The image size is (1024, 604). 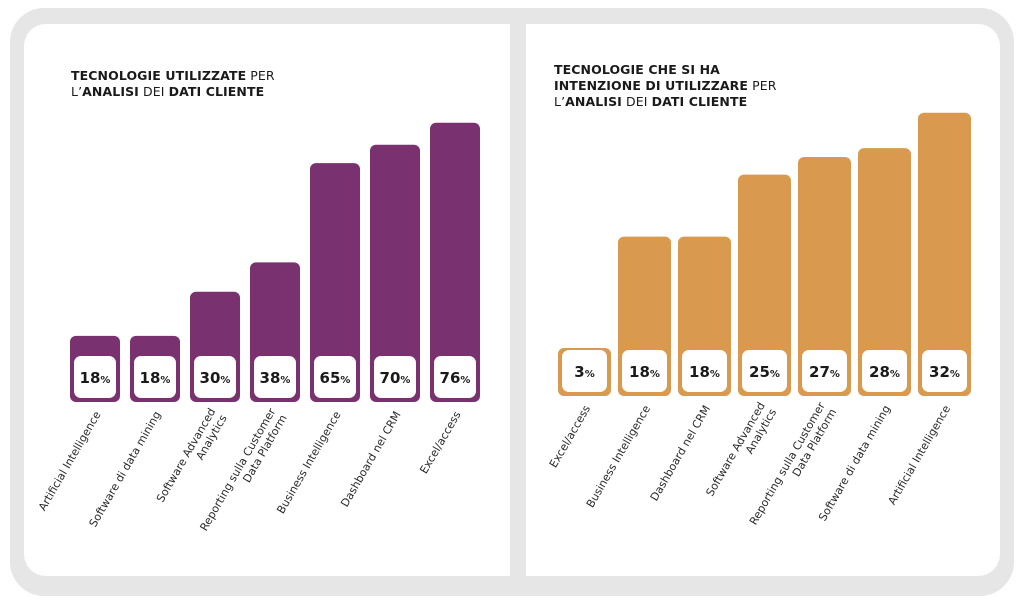 What do you see at coordinates (637, 69) in the screenshot?
I see `chart-title-part: TECNOLOGIE CHE SI HA` at bounding box center [637, 69].